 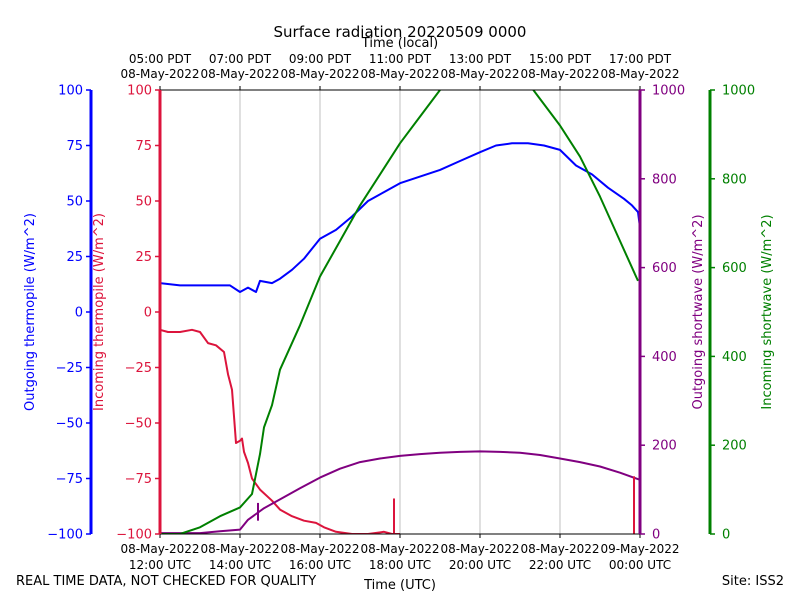 What do you see at coordinates (74, 202) in the screenshot?
I see `outgoing-thermopile-tick-label: 50` at bounding box center [74, 202].